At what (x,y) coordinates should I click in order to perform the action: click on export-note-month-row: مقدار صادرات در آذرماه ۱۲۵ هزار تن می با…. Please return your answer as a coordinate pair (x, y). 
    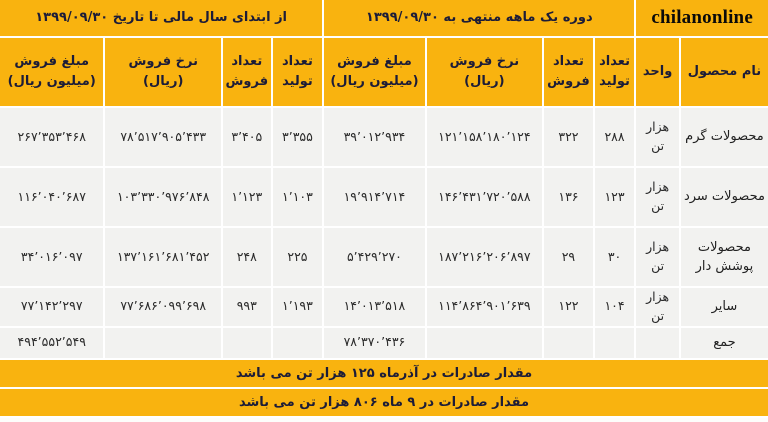
    Looking at the image, I should click on (384, 373).